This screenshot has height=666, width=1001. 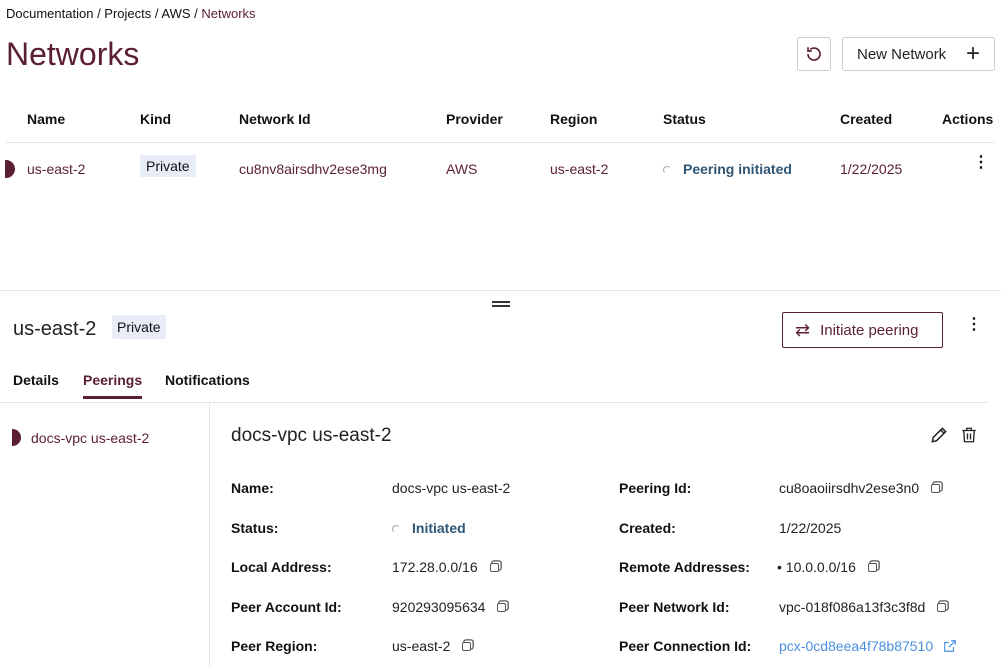 I want to click on breadcrumb-projects: Projects, so click(x=128, y=13).